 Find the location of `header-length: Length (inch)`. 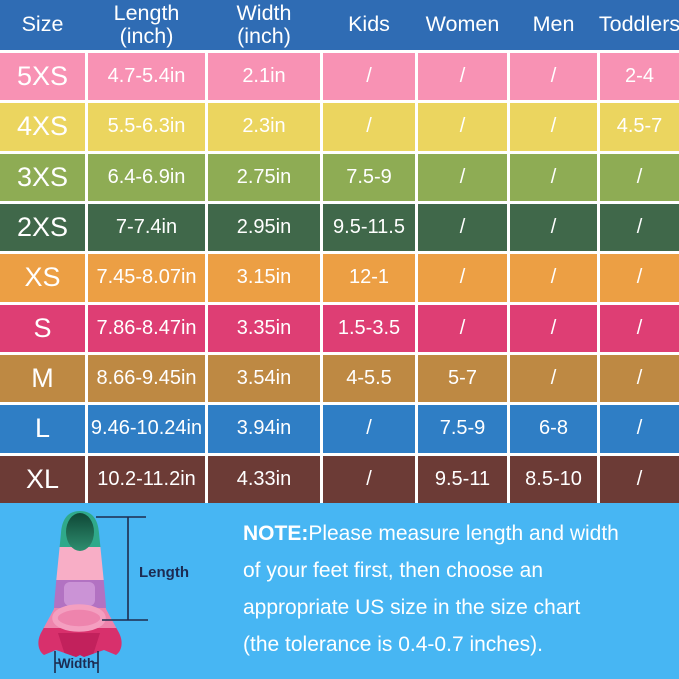

header-length: Length (inch) is located at coordinates (146, 24).